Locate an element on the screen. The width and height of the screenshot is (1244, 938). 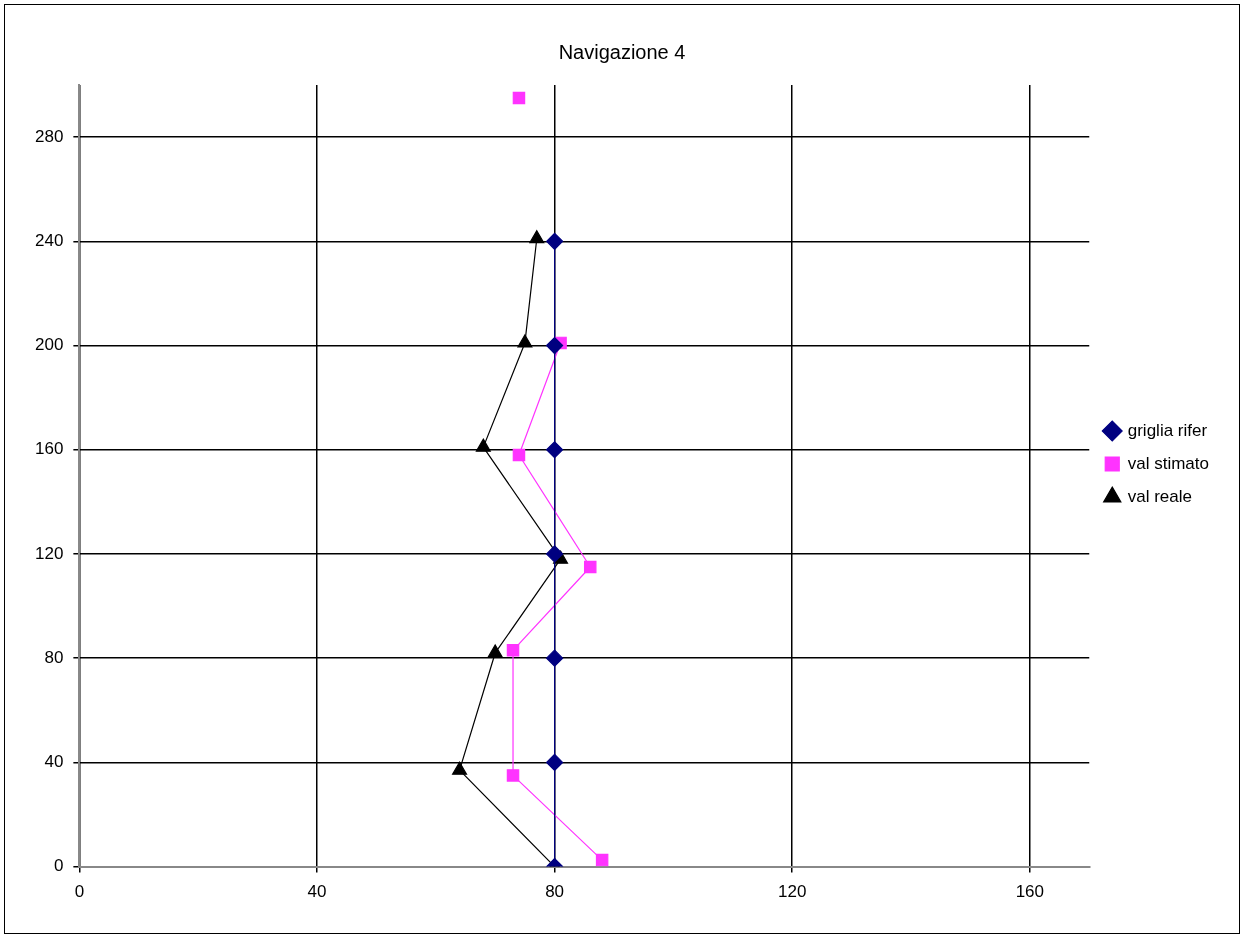
x-tick-label: 120 is located at coordinates (792, 892).